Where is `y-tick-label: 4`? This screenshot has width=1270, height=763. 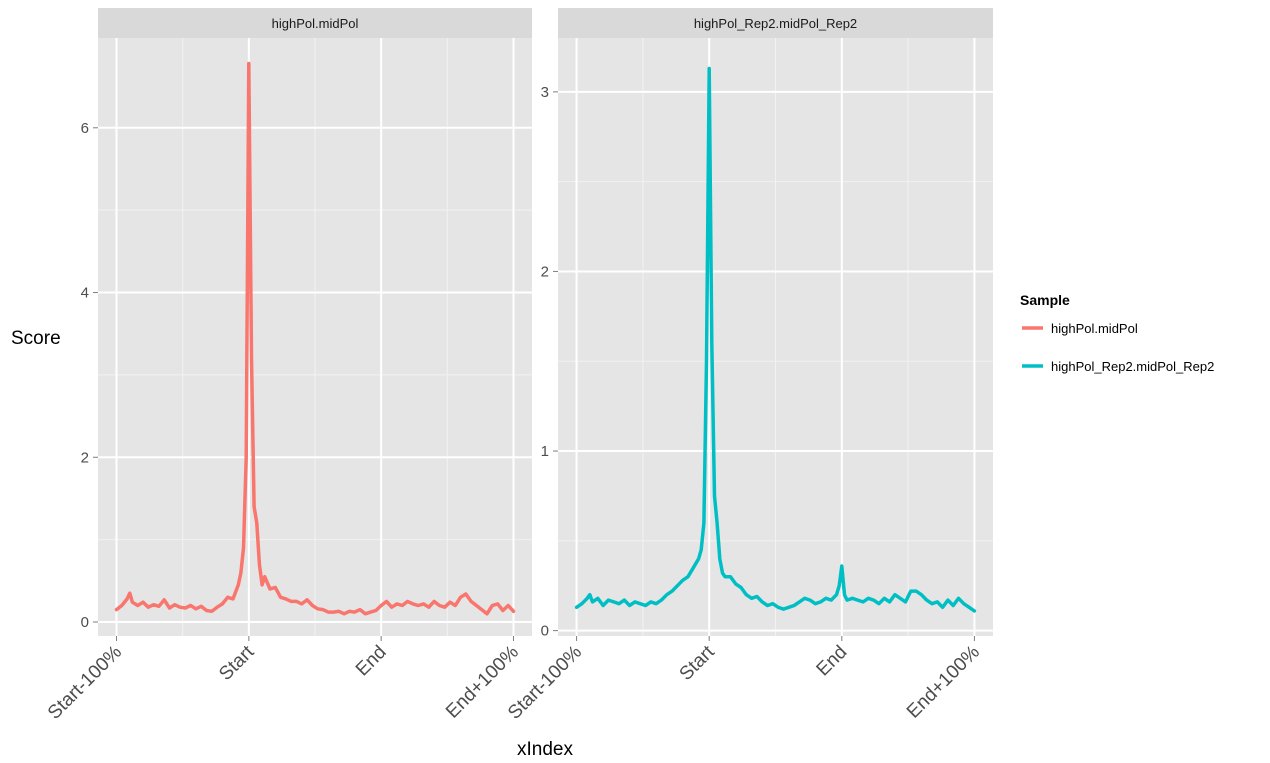
y-tick-label: 4 is located at coordinates (85, 293).